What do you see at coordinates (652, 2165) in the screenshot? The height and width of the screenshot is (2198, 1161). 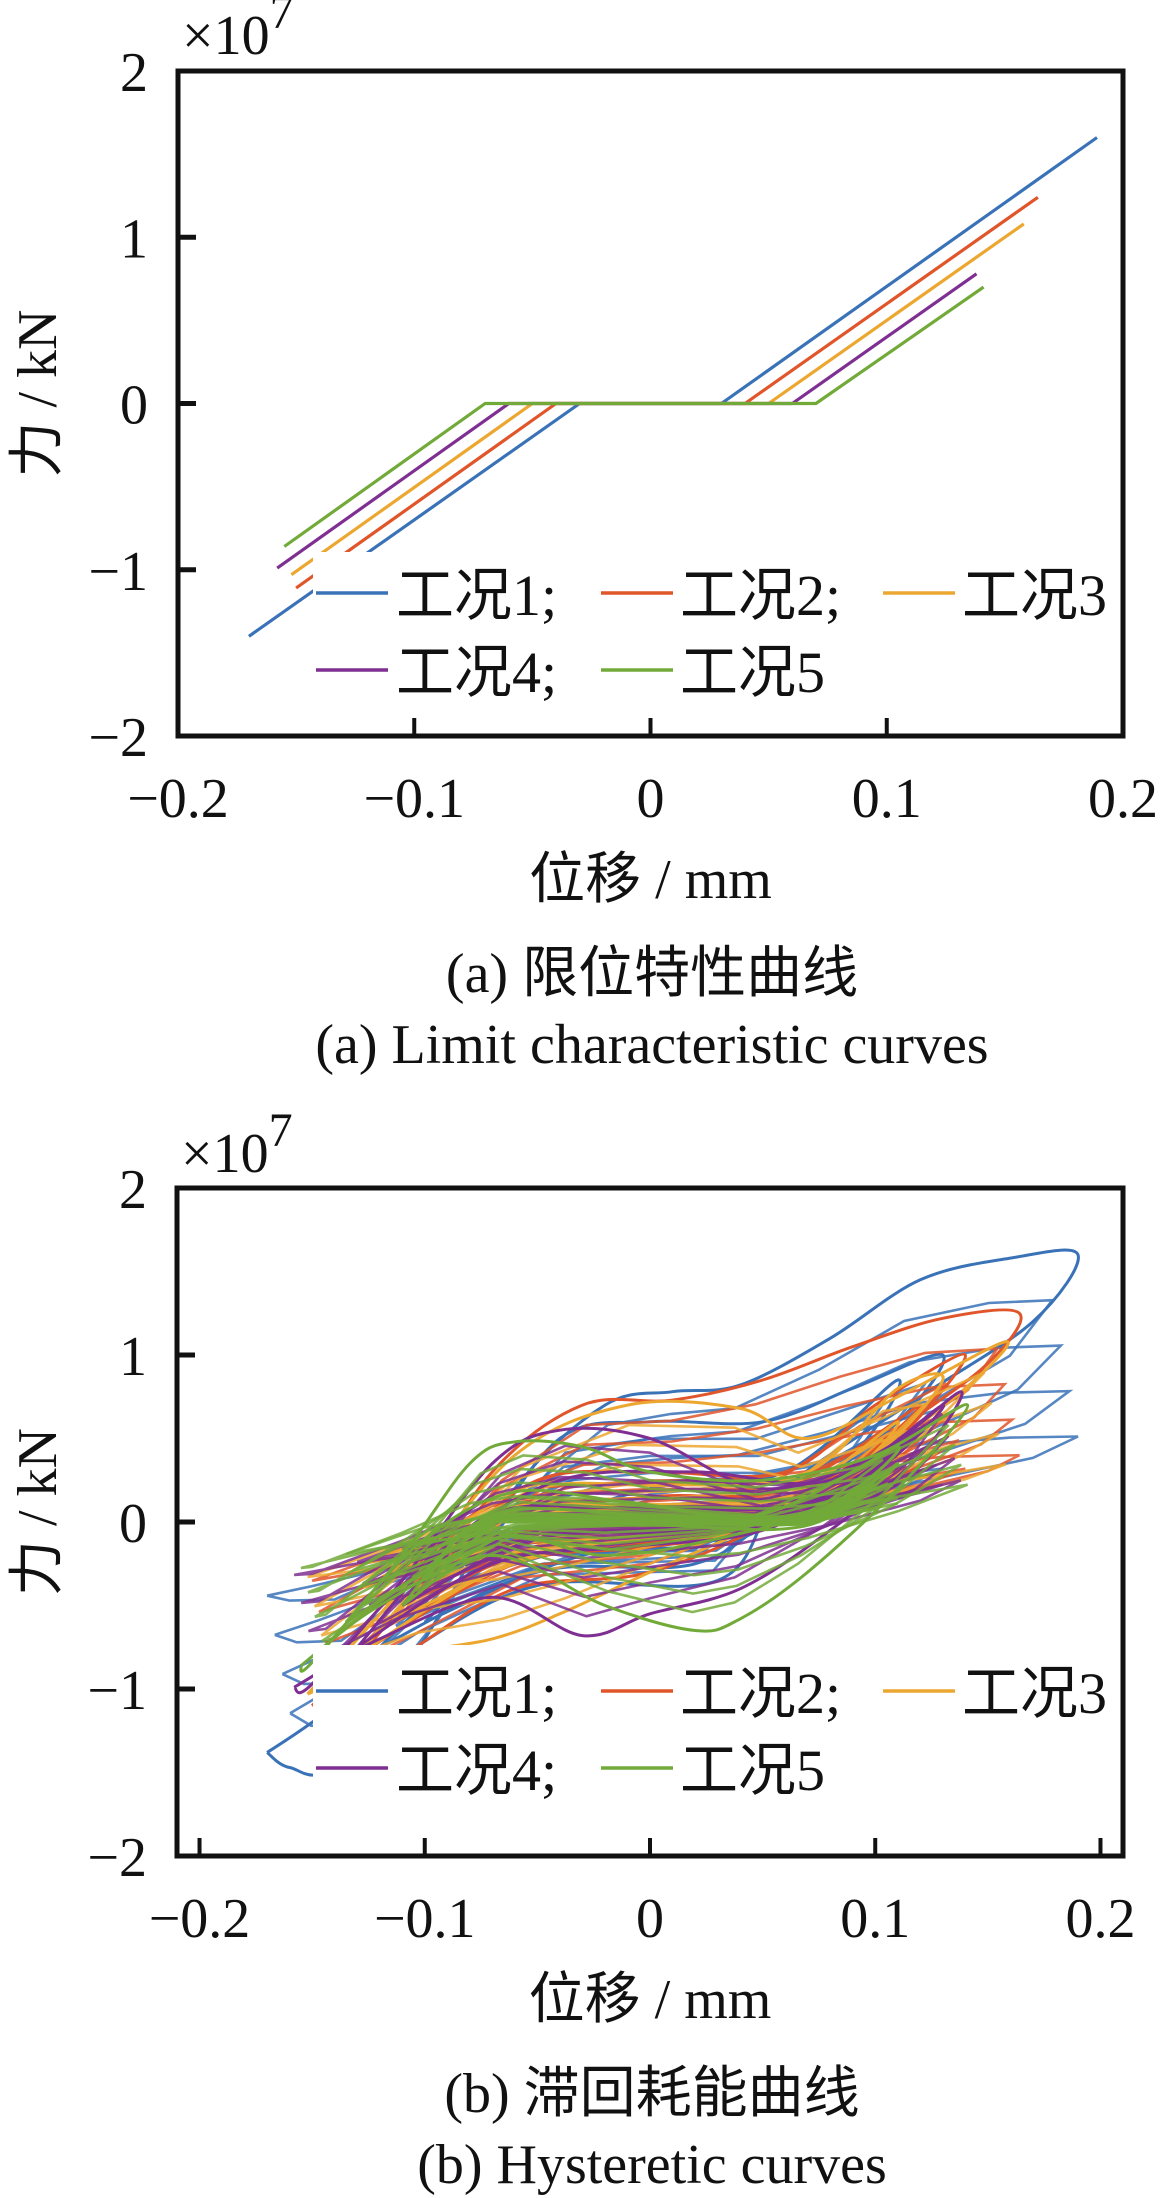 I see `caption-en: (b) Hysteretic curves` at bounding box center [652, 2165].